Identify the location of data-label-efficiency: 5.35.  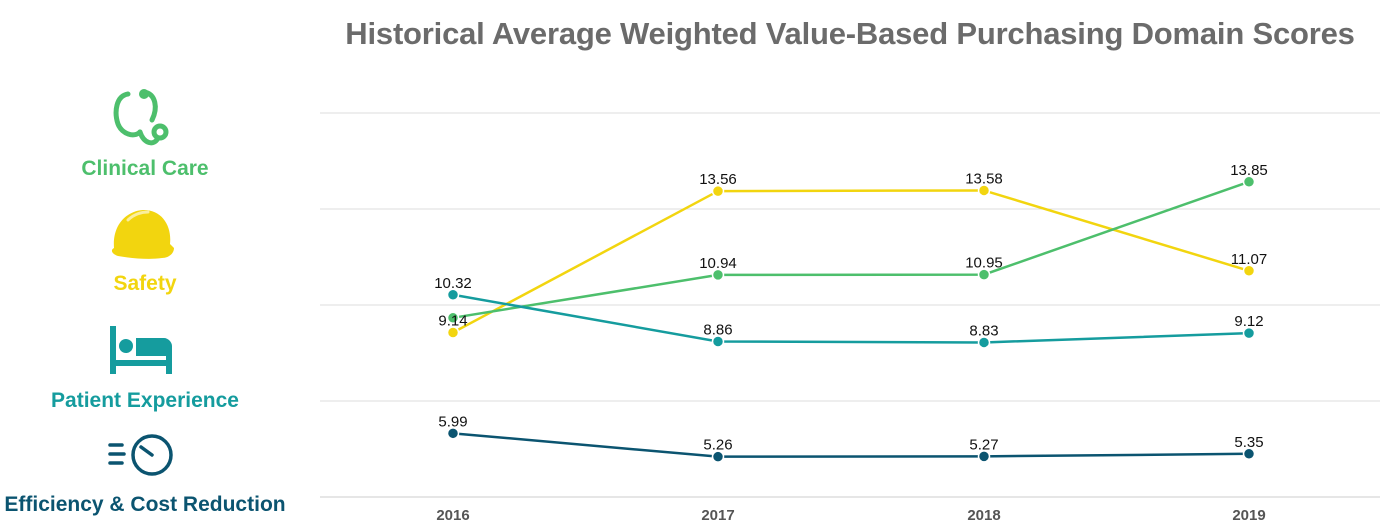
(1248, 442).